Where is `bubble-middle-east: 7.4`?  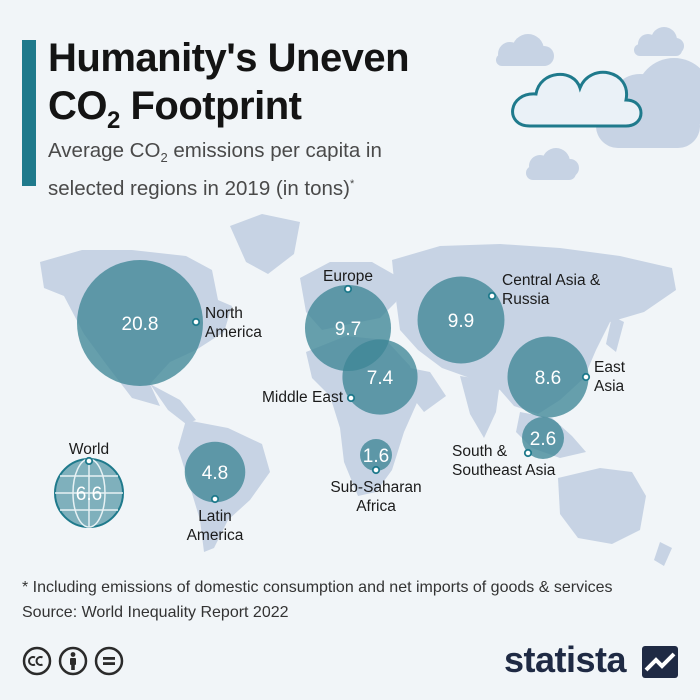 bubble-middle-east: 7.4 is located at coordinates (380, 377).